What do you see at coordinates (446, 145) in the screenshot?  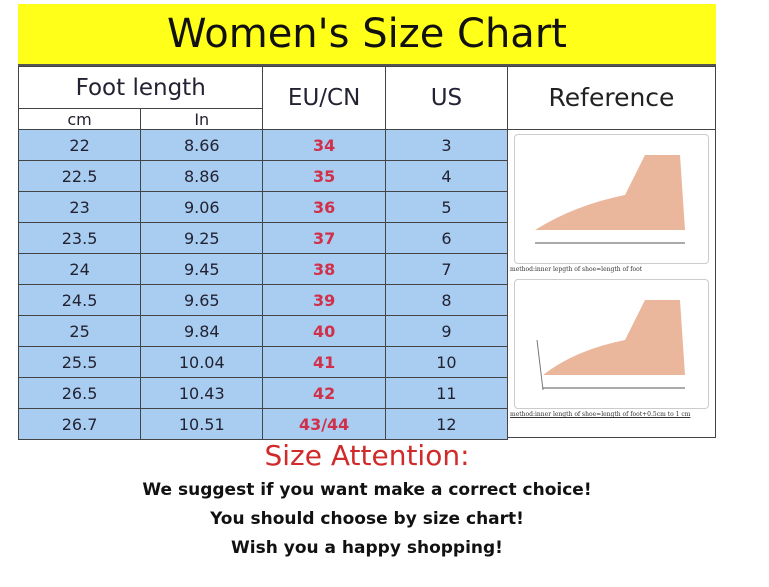 I see `cell-us: 3` at bounding box center [446, 145].